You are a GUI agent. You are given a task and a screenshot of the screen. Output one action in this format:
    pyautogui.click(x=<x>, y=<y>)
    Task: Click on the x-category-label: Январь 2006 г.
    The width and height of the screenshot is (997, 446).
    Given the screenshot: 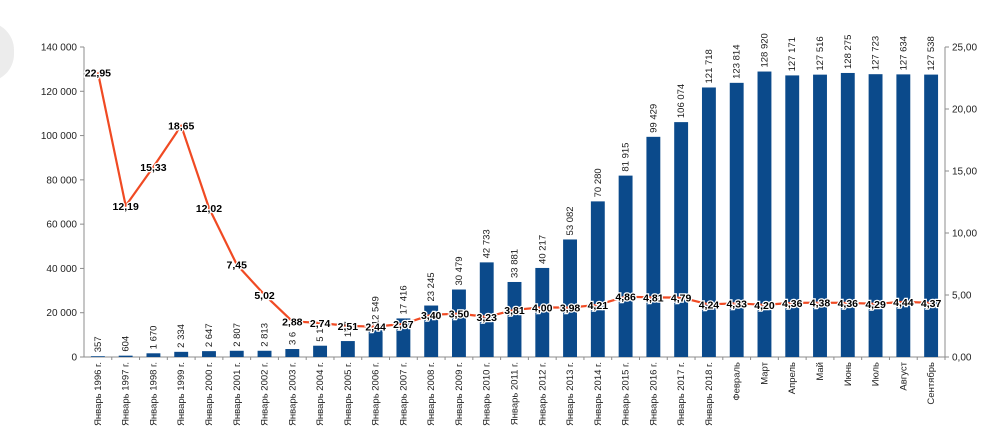 What is the action you would take?
    pyautogui.click(x=376, y=394)
    